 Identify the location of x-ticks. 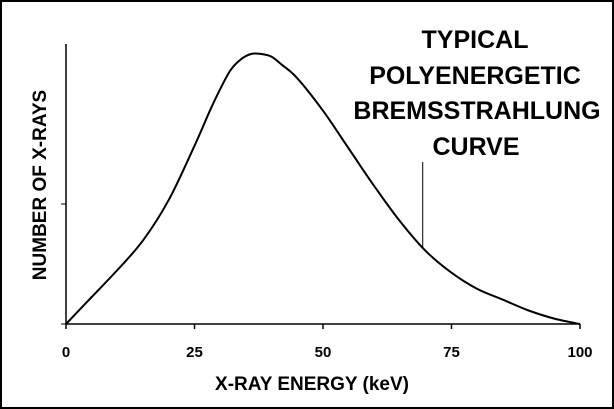
(323, 326).